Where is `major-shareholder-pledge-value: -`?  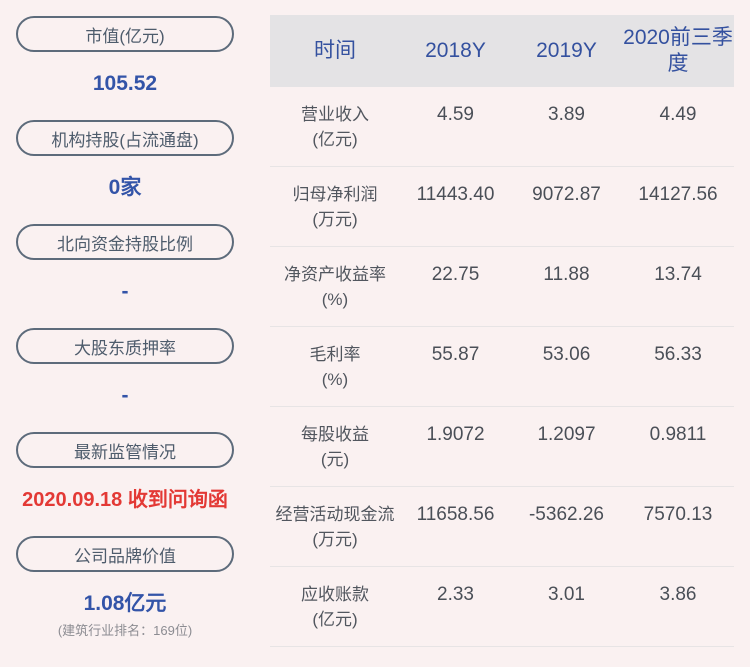
major-shareholder-pledge-value: - is located at coordinates (125, 395).